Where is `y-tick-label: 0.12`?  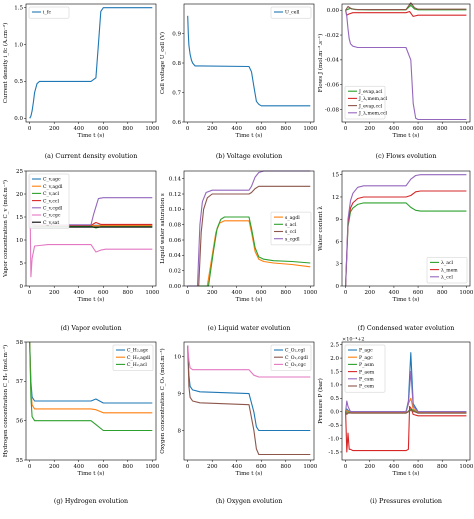 y-tick-label: 0.12 is located at coordinates (175, 195).